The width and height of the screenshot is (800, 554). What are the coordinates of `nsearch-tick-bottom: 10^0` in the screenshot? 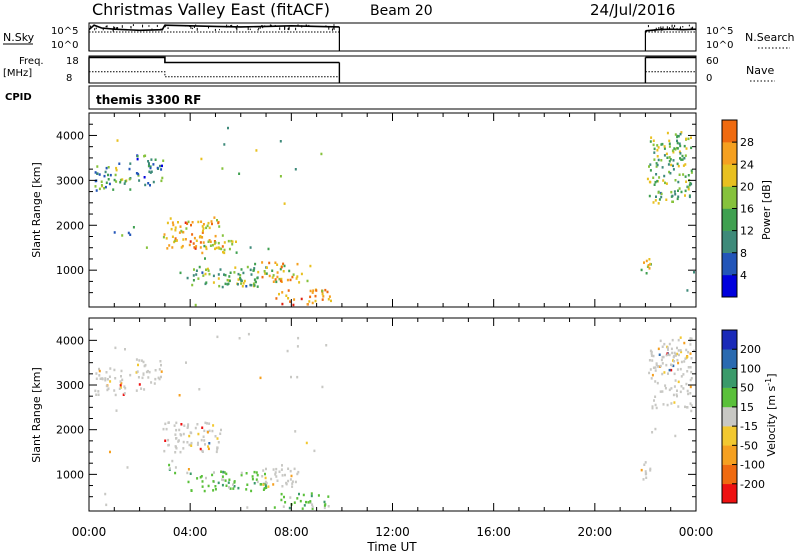 It's located at (719, 45).